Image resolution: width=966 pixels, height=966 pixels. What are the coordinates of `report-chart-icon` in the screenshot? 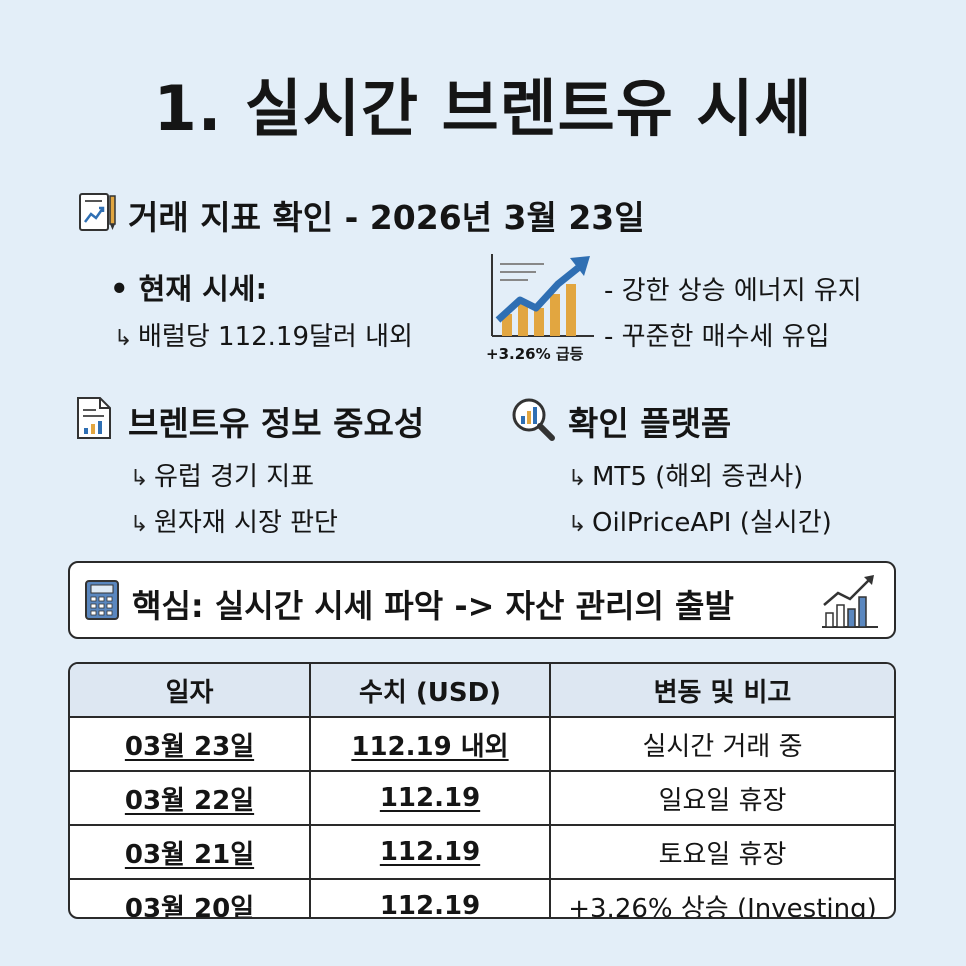 It's located at (98, 212).